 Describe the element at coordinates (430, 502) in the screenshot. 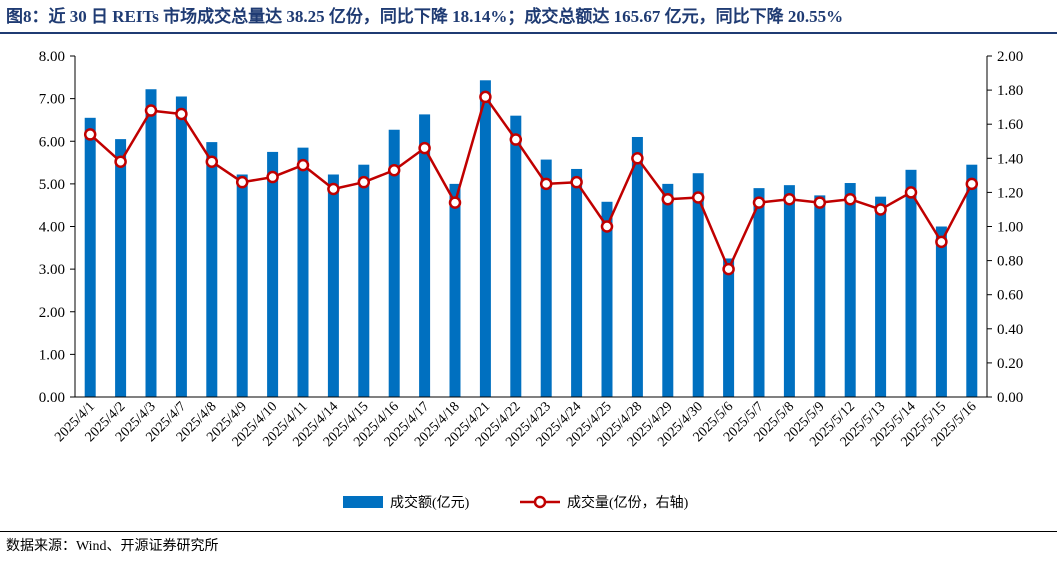

I see `legend-bar-label: 成交额(亿元)` at that location.